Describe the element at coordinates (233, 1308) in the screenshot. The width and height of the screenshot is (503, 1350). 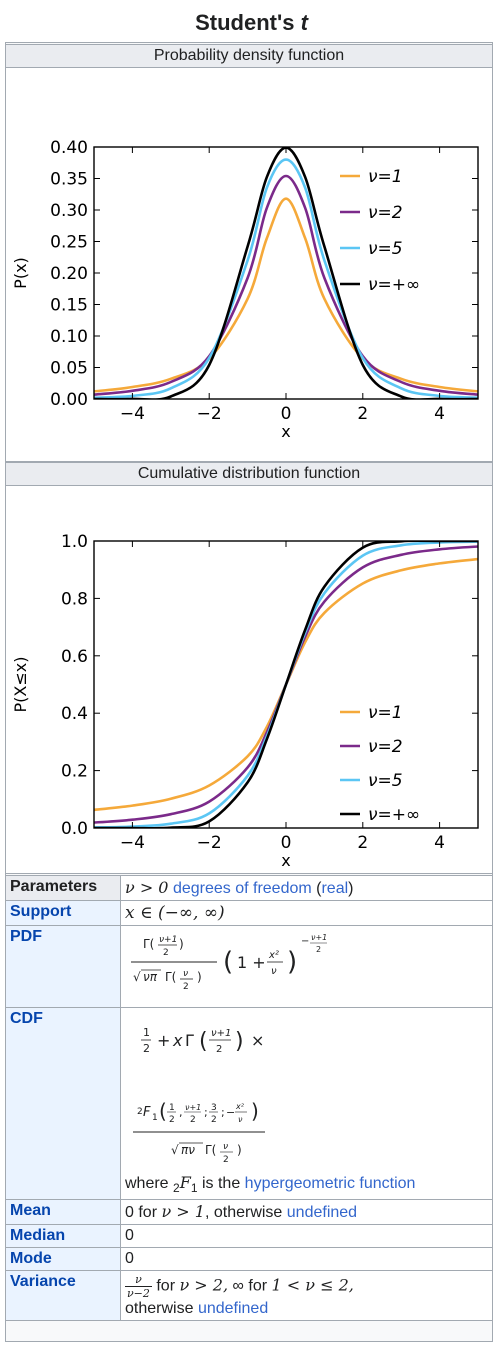
I see `variance-undefined-link: undefined` at that location.